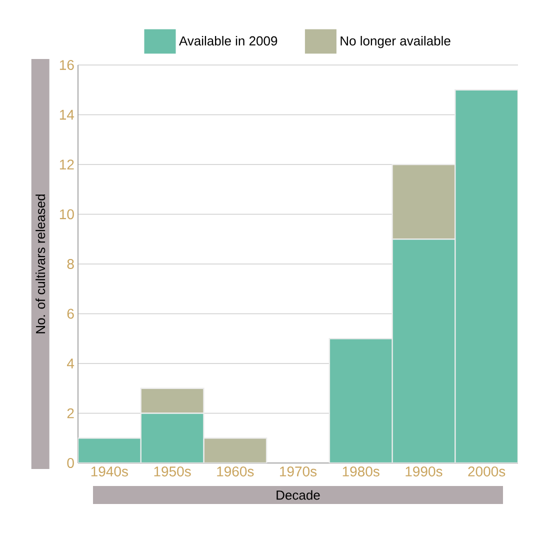 The width and height of the screenshot is (539, 541). I want to click on y-tick-label: 10, so click(67, 214).